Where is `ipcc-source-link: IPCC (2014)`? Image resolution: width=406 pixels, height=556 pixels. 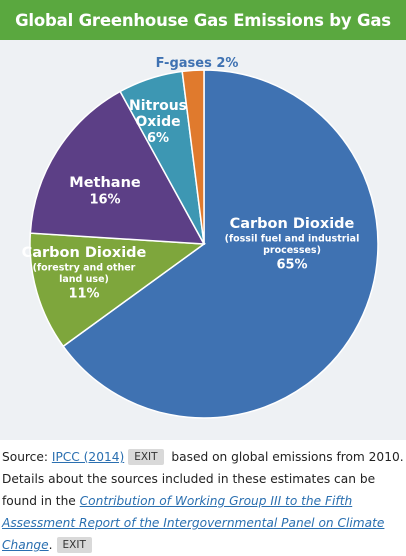 ipcc-source-link: IPCC (2014) is located at coordinates (88, 457).